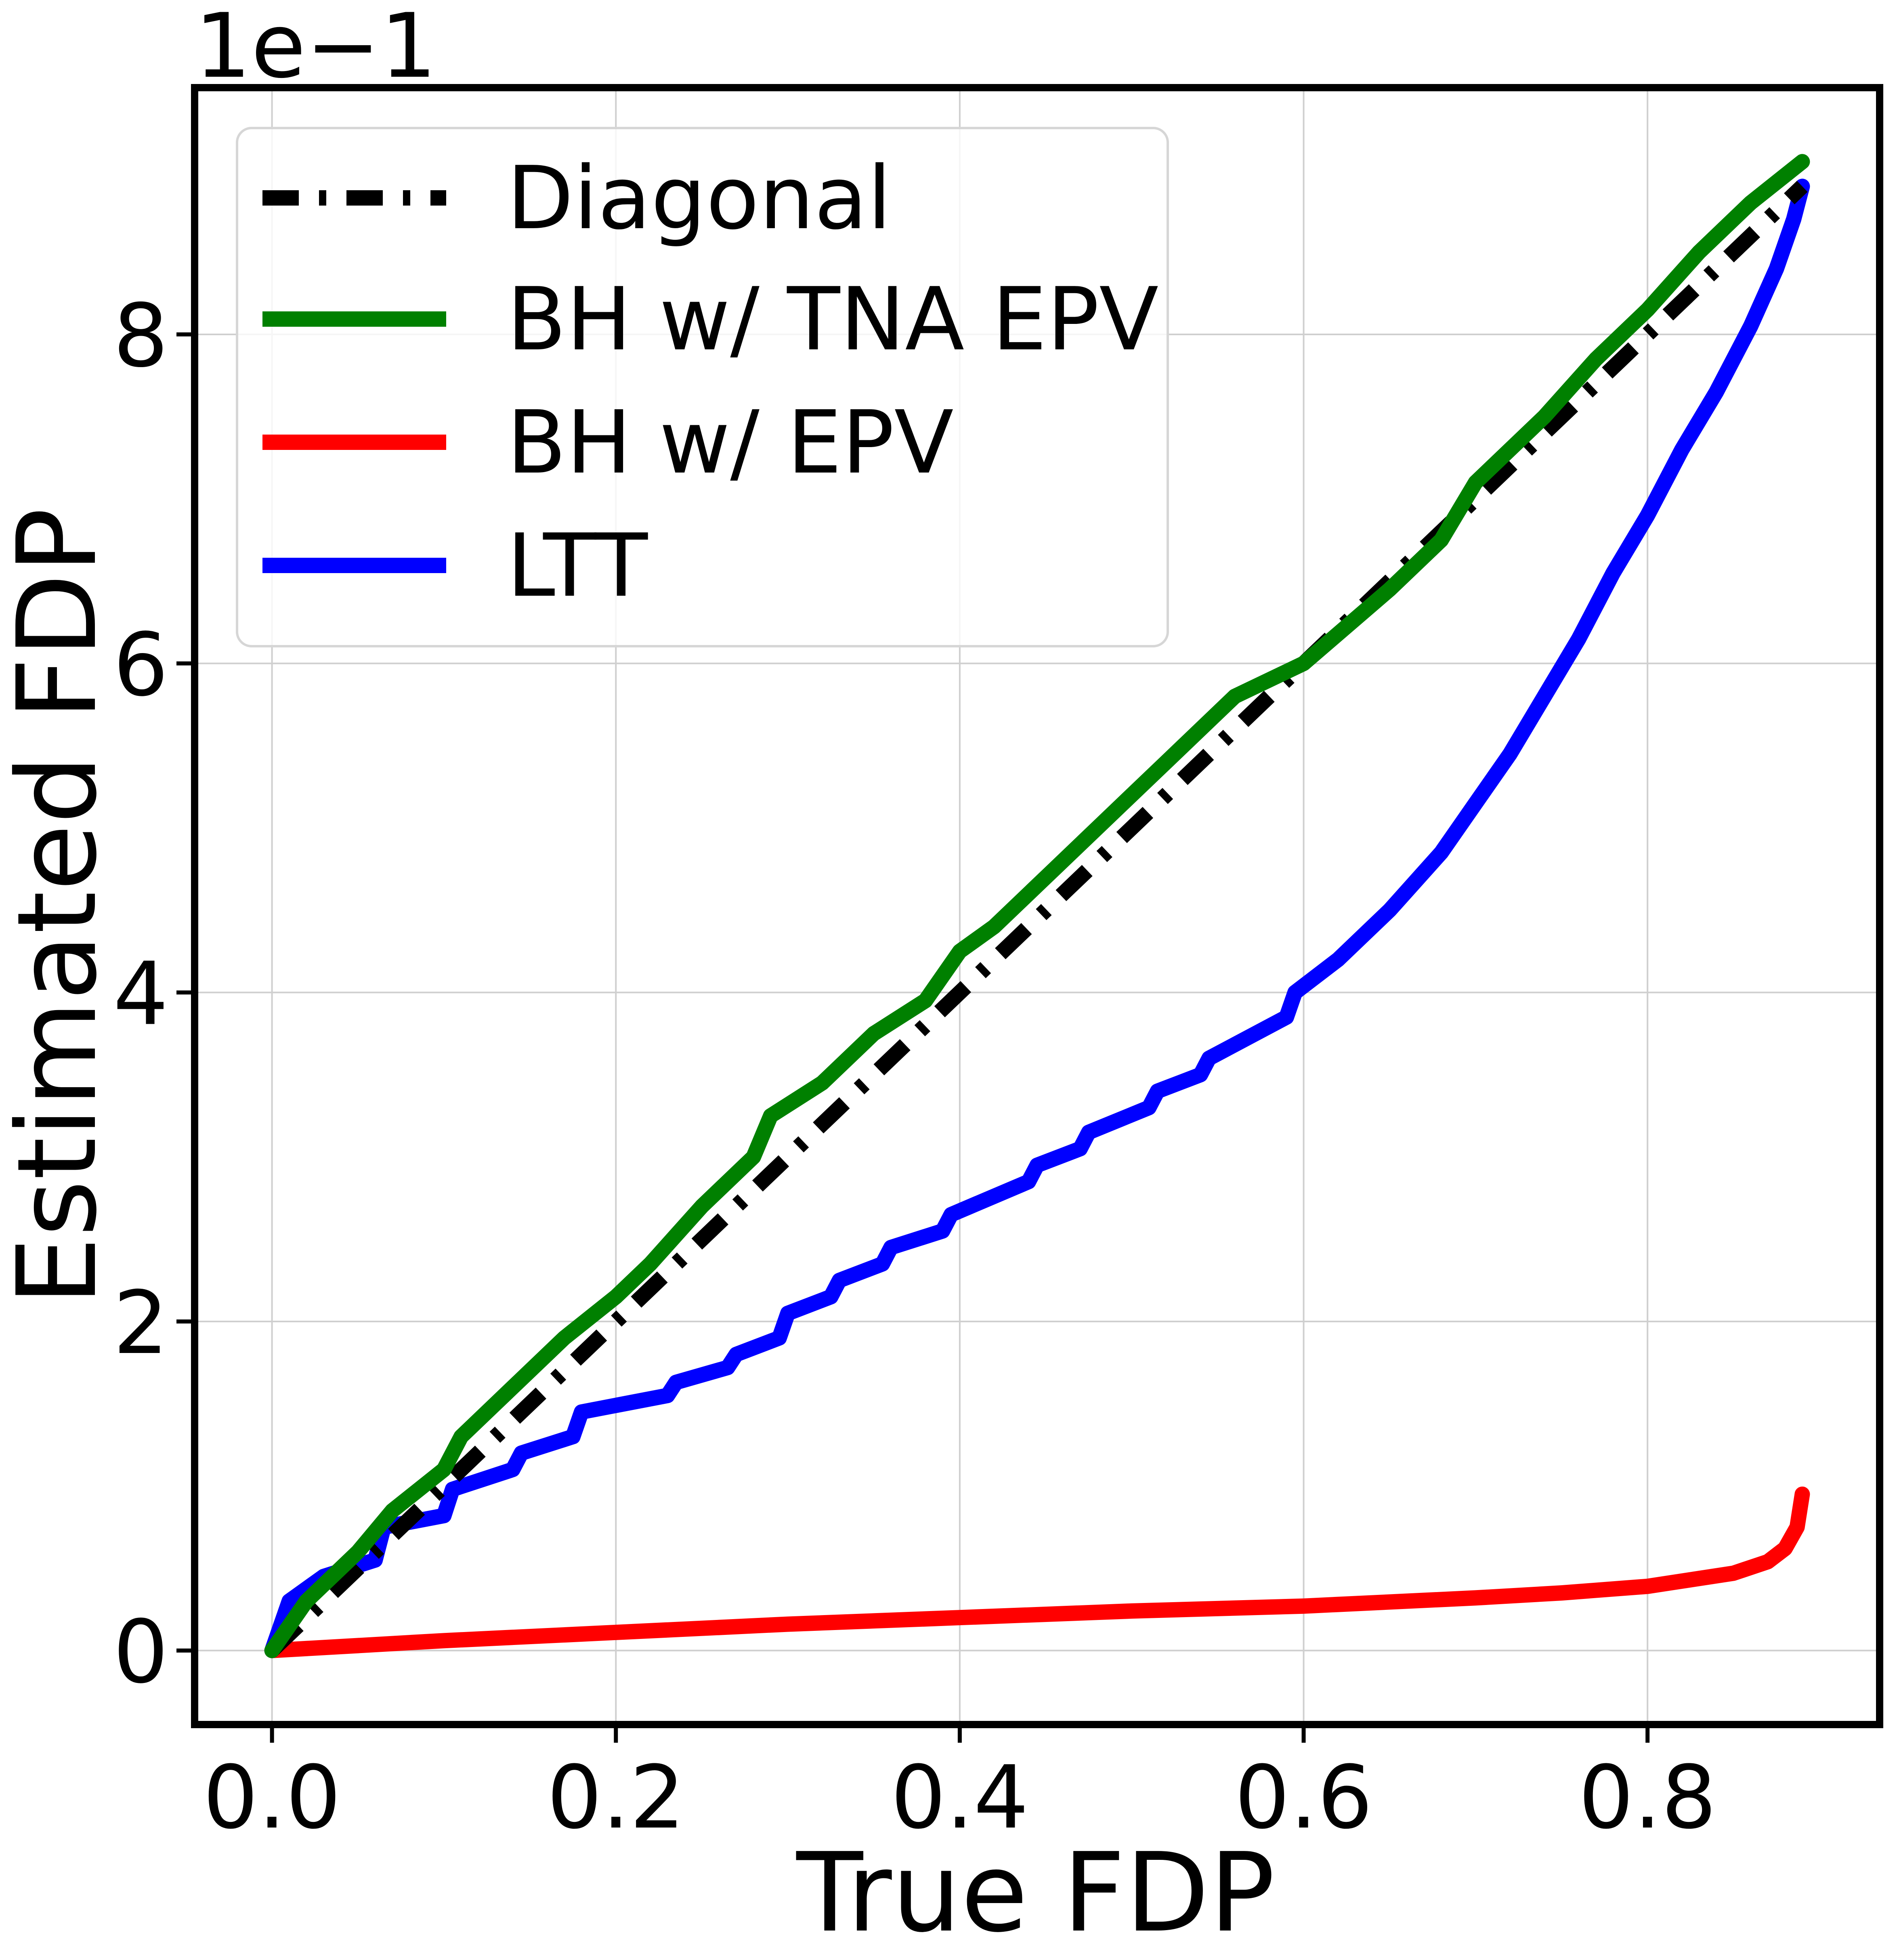  I want to click on x-tick-label: 0.8, so click(1647, 1798).